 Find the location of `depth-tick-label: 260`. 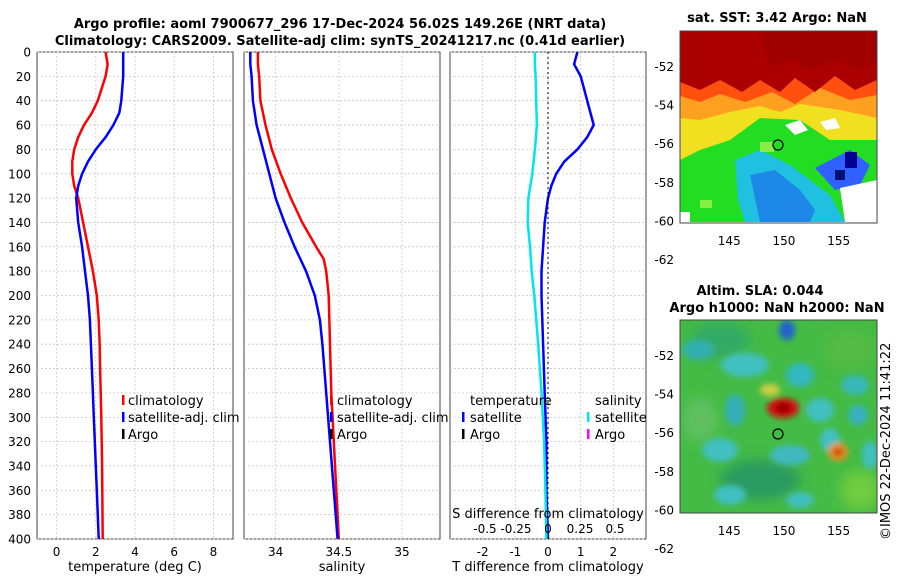

depth-tick-label: 260 is located at coordinates (19, 369).